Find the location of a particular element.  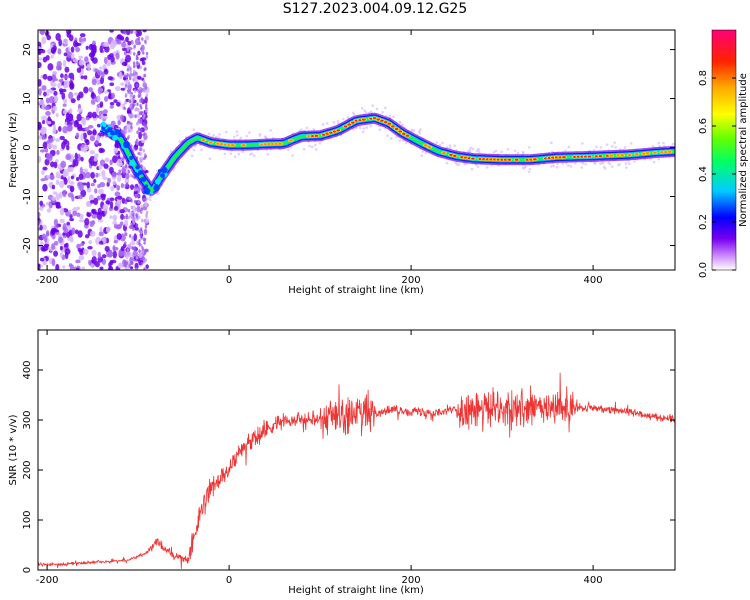

snr-x-tick-label: 200 is located at coordinates (411, 580).